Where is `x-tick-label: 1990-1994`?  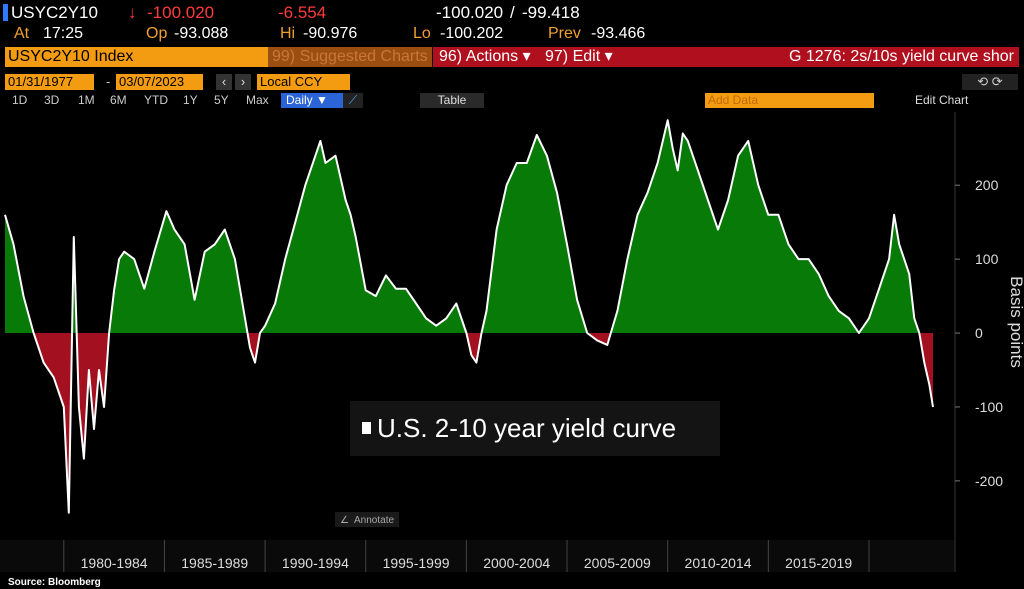 x-tick-label: 1990-1994 is located at coordinates (315, 563).